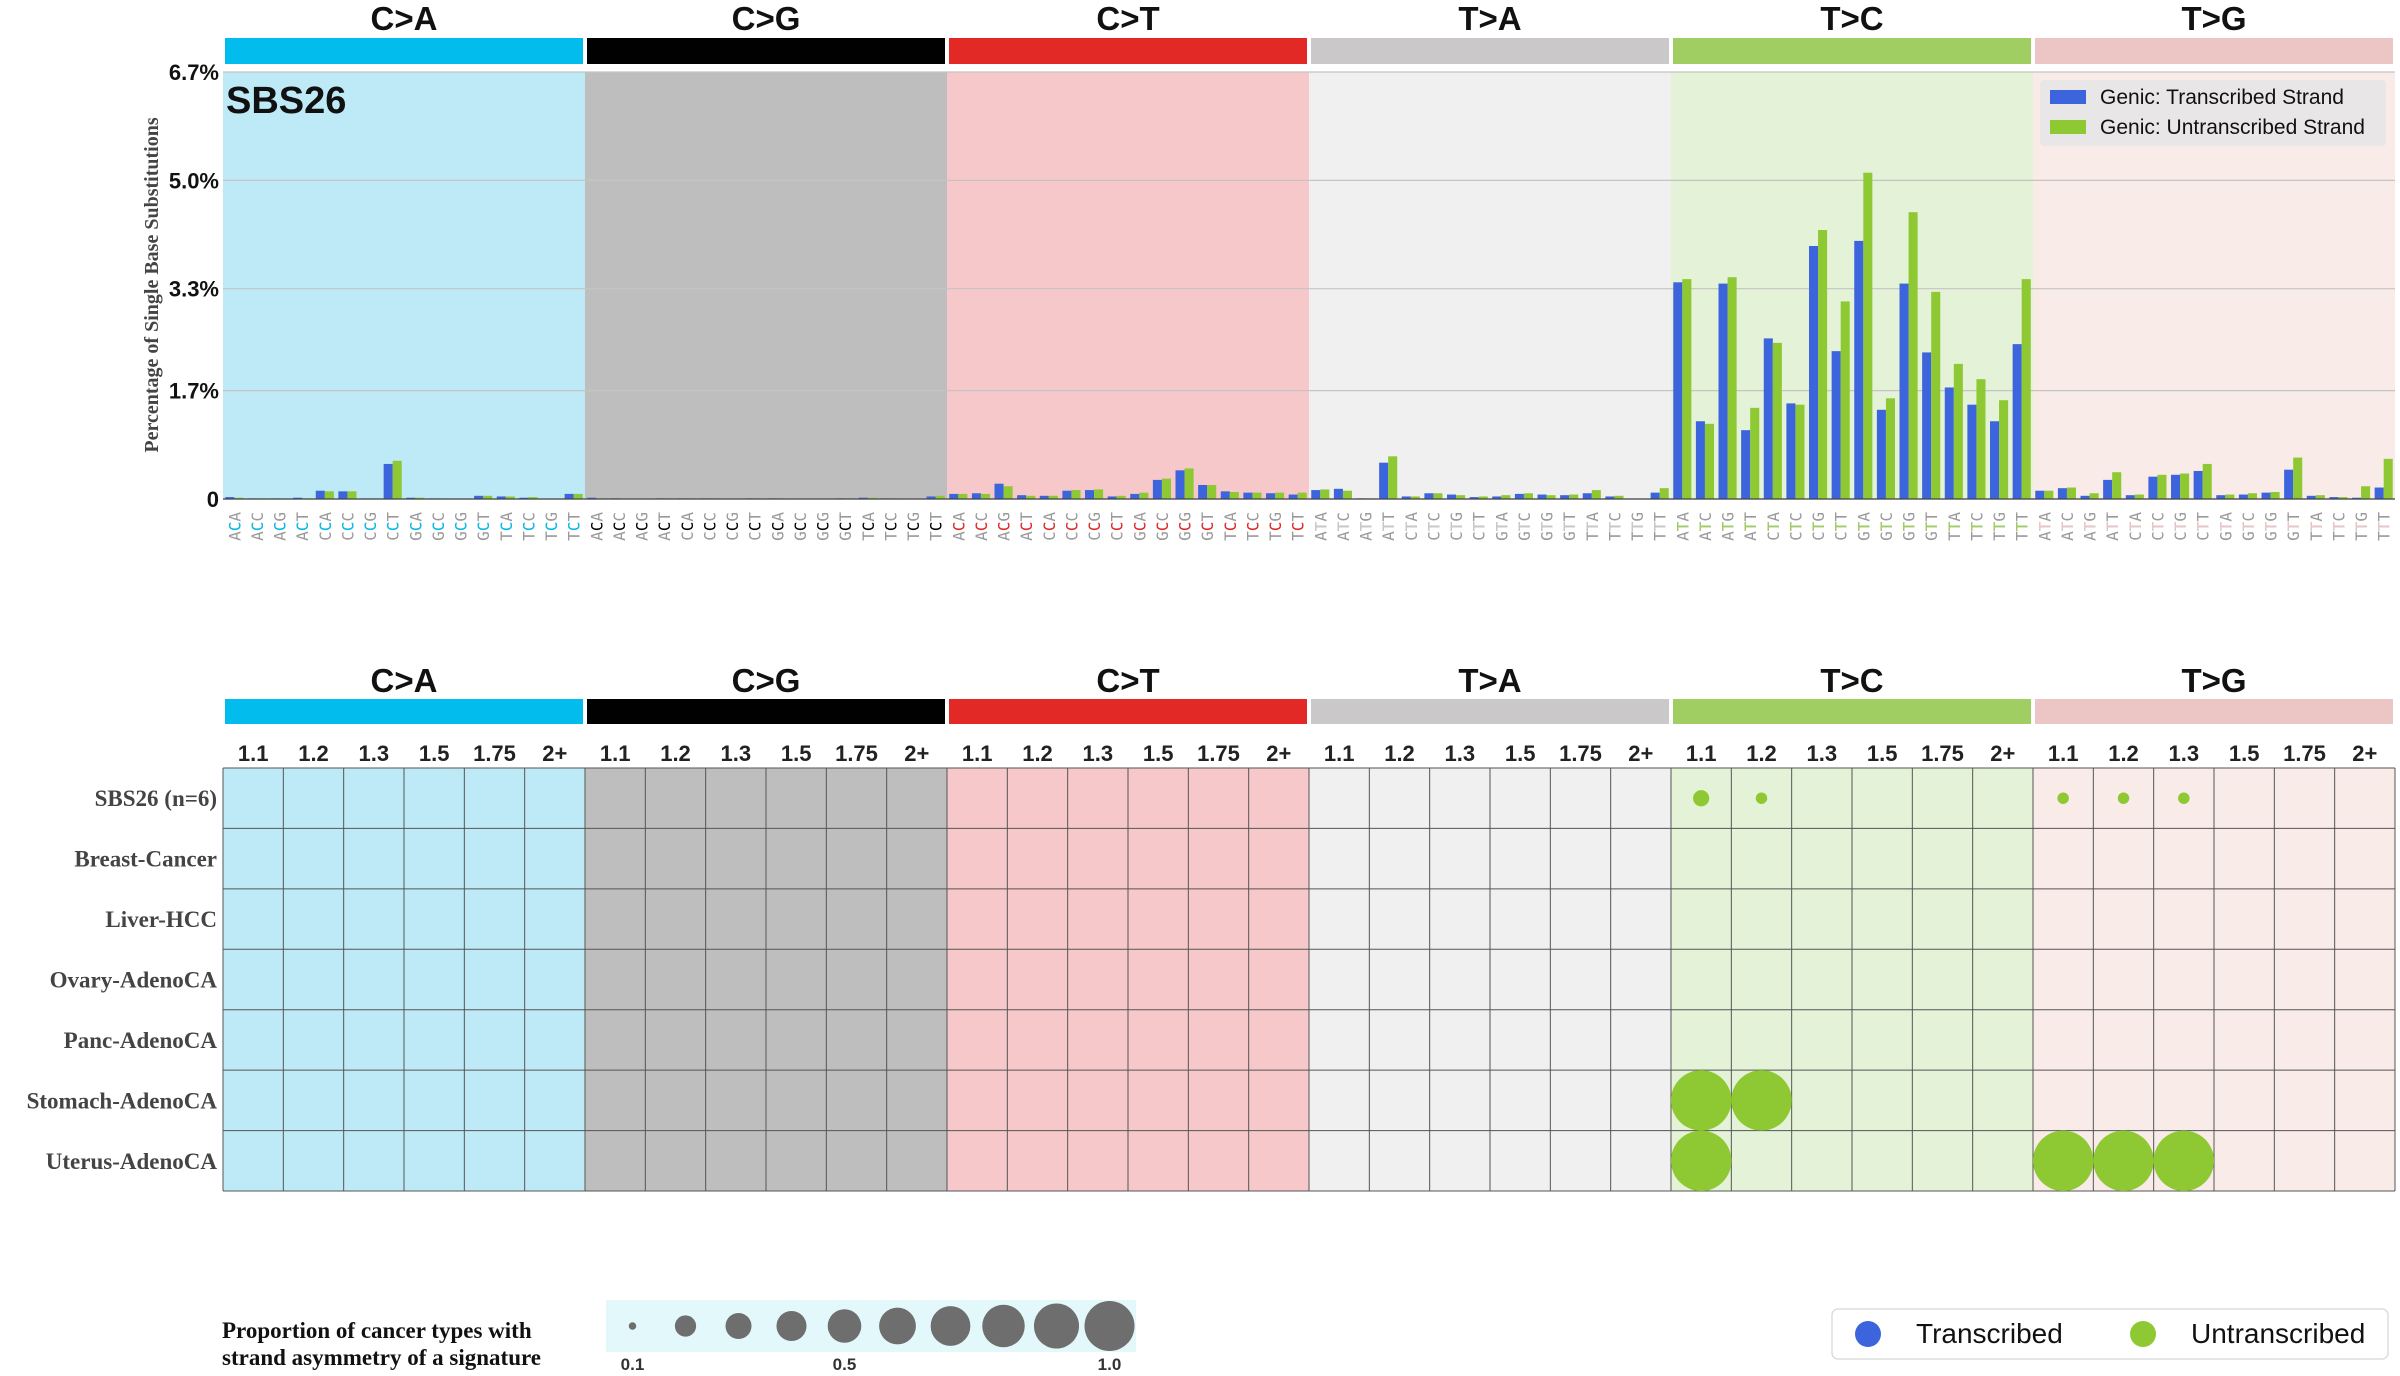 This screenshot has width=2400, height=1376. Describe the element at coordinates (823, 526) in the screenshot. I see `x-tick-label: GCG` at that location.